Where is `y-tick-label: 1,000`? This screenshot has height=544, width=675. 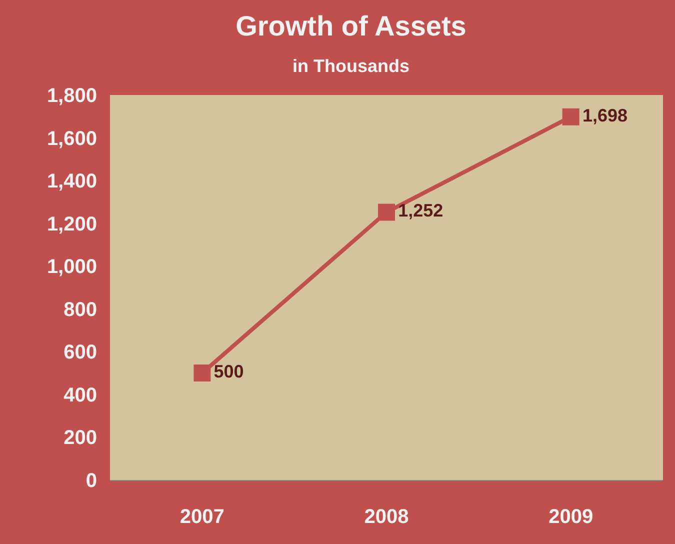 y-tick-label: 1,000 is located at coordinates (71, 267).